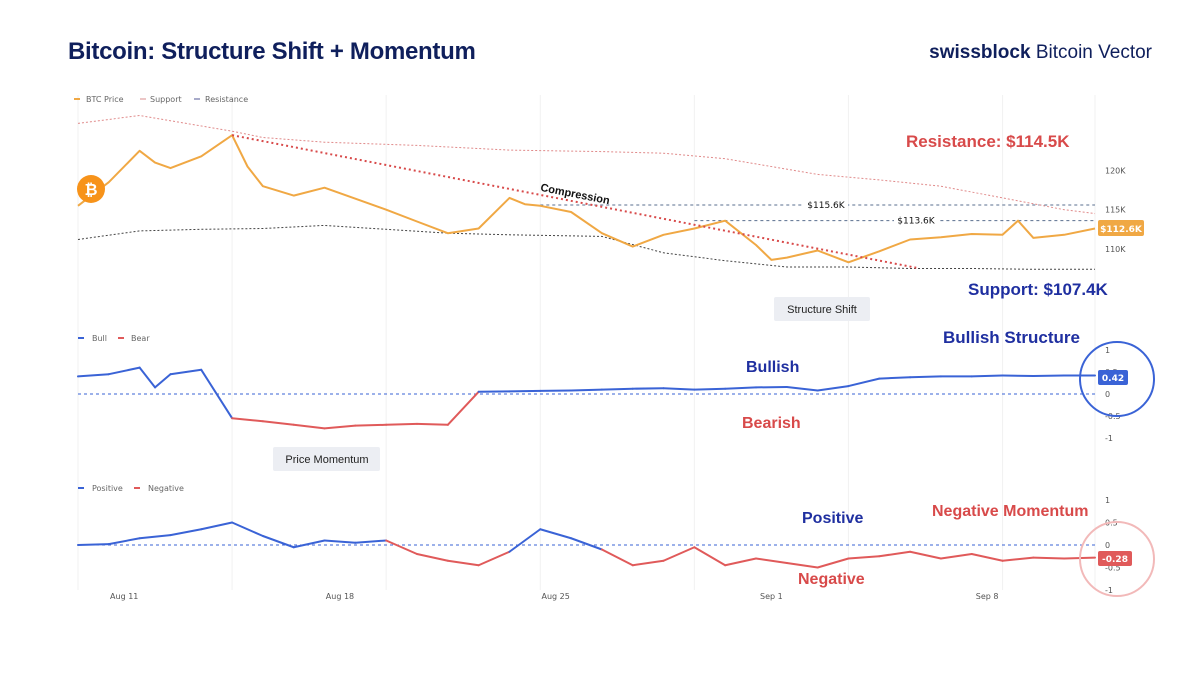 The width and height of the screenshot is (1200, 675). Describe the element at coordinates (832, 518) in the screenshot. I see `positive-annotation: Positive` at that location.